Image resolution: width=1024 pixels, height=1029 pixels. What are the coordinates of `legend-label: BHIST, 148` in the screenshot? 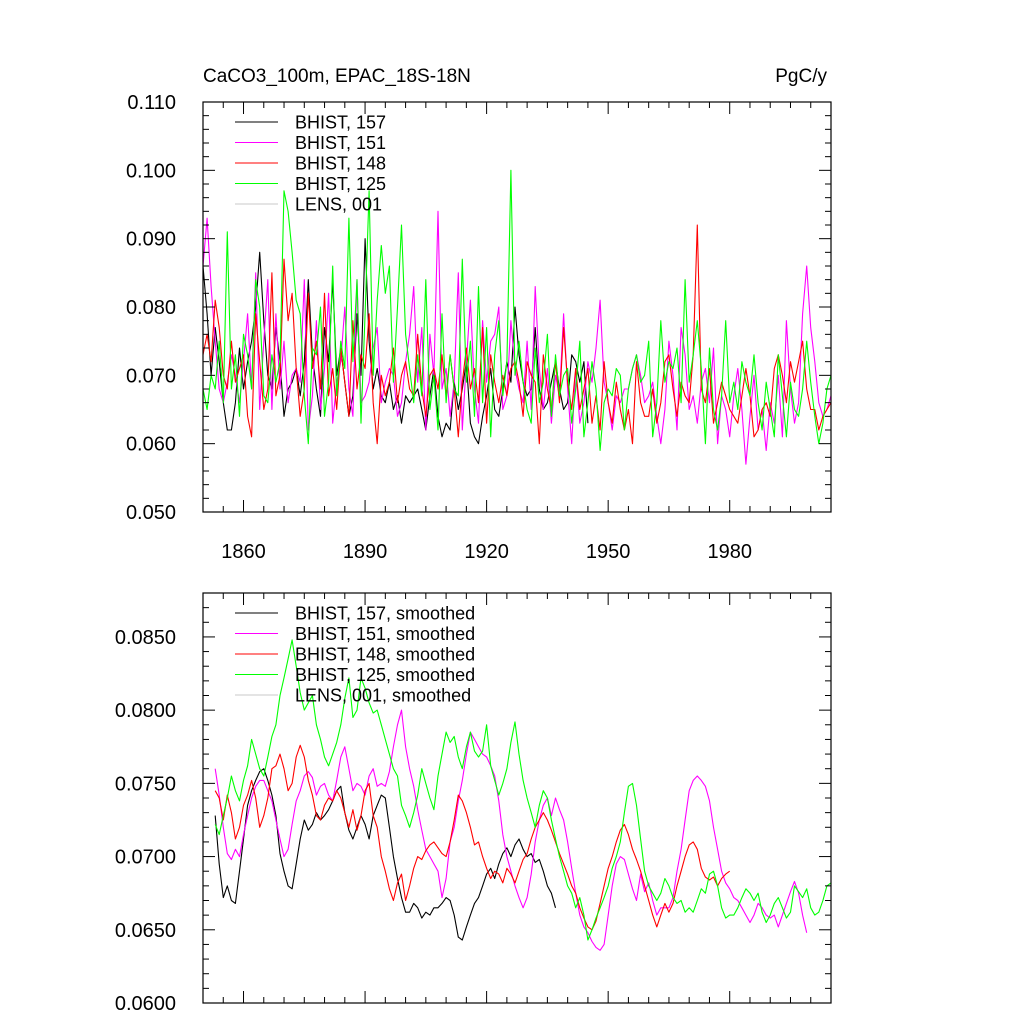 It's located at (340, 164).